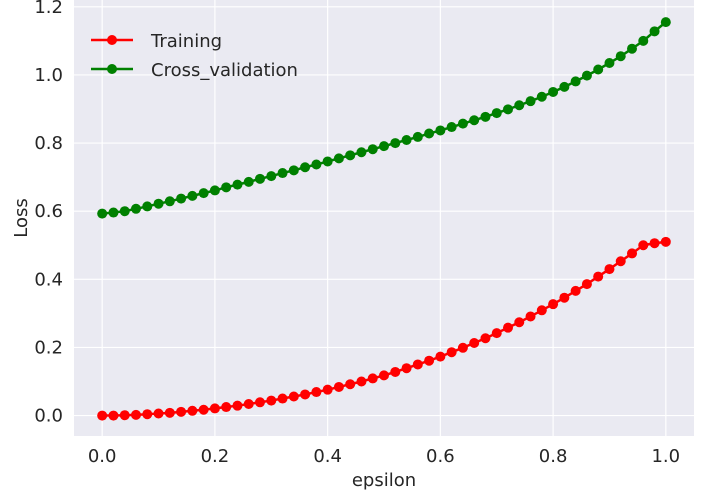  What do you see at coordinates (215, 456) in the screenshot?
I see `x-tick-label: 0.2` at bounding box center [215, 456].